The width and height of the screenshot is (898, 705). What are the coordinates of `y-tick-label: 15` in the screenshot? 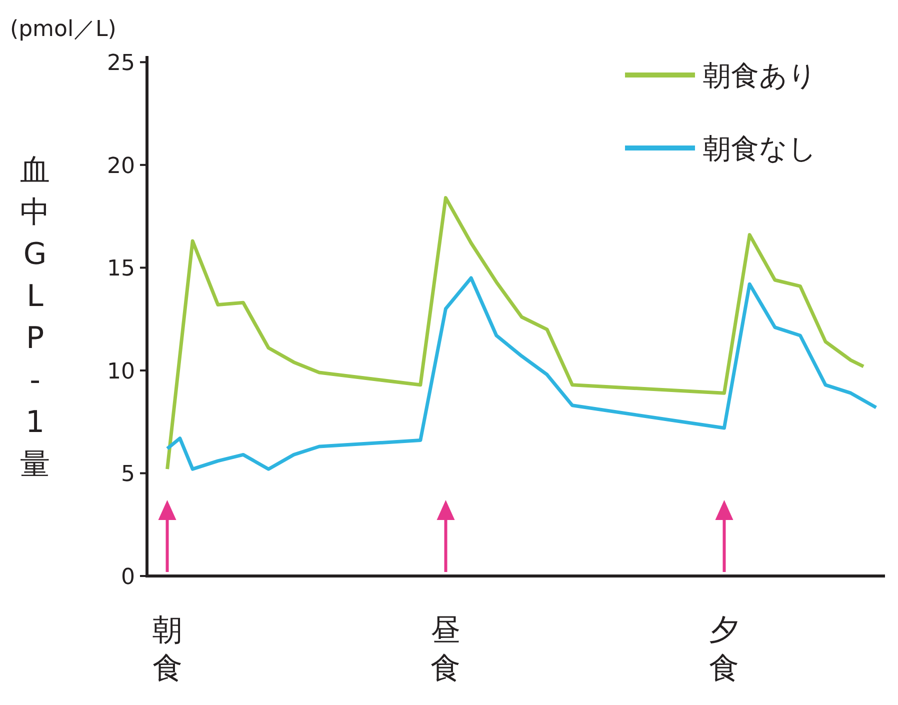 It's located at (121, 269).